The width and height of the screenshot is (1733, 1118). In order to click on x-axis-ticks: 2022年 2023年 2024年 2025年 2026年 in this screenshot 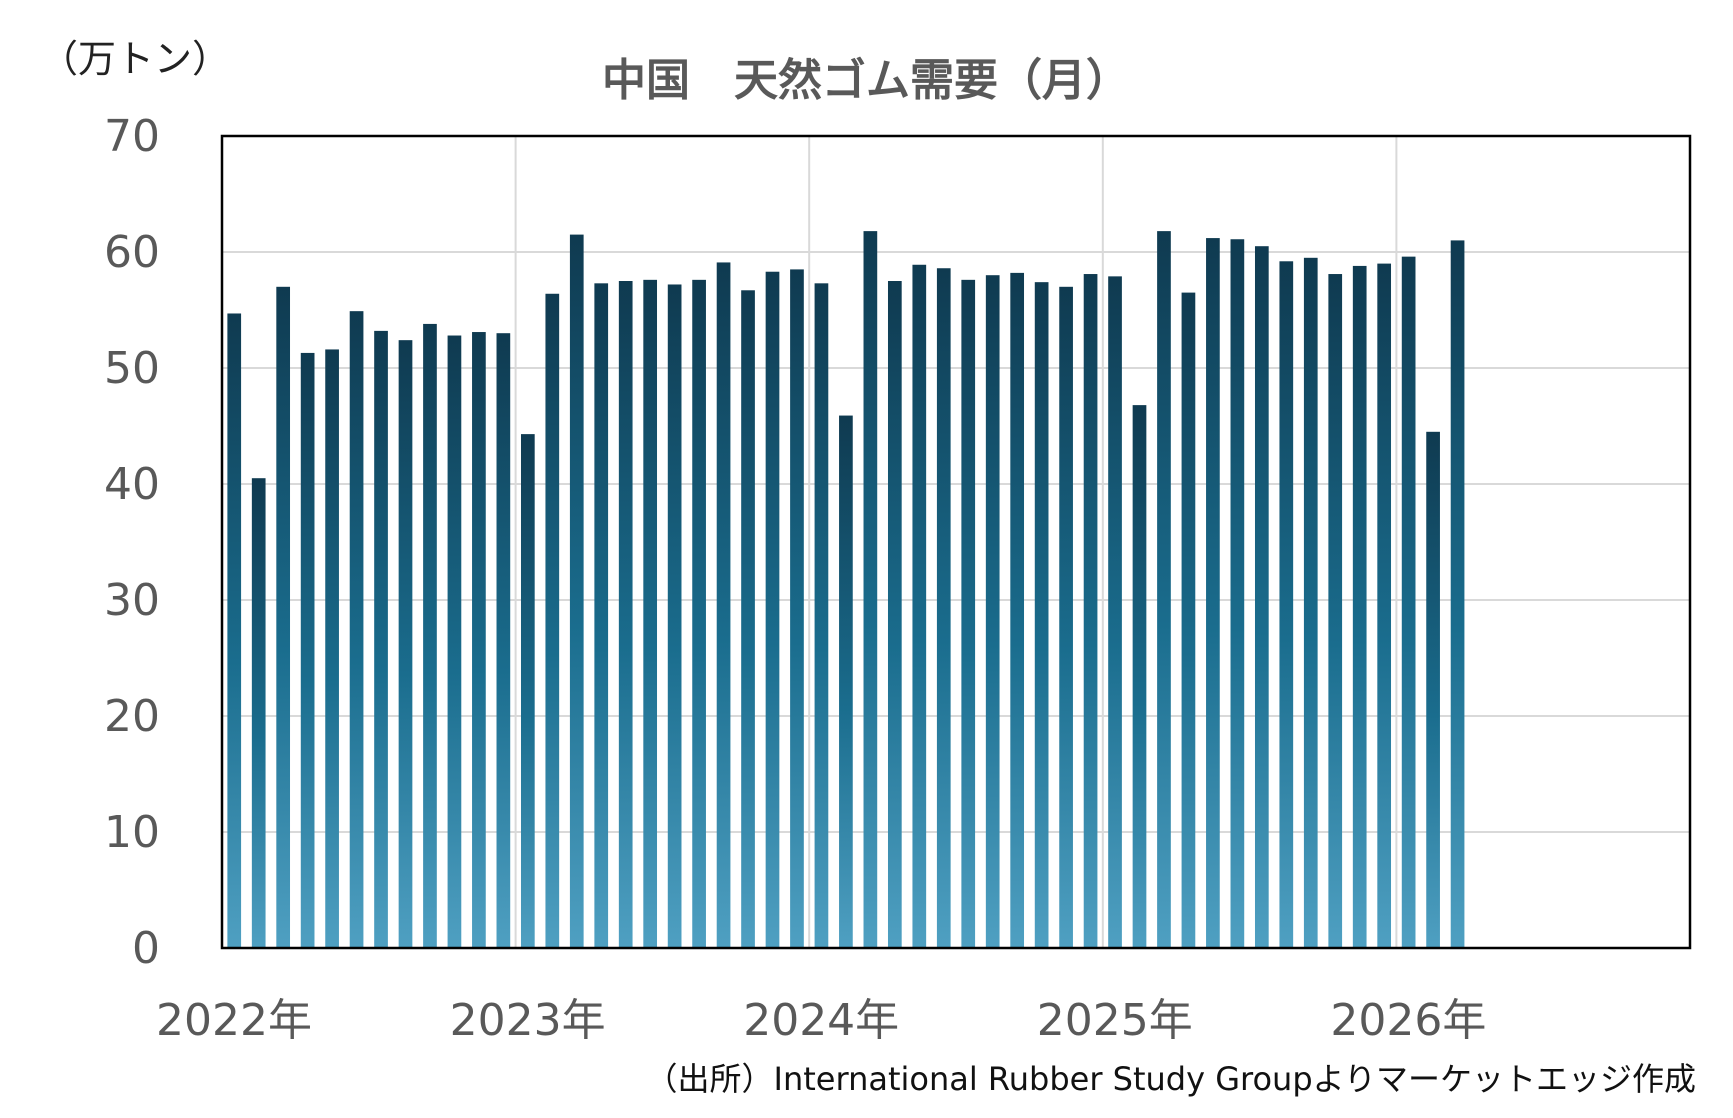, I will do `click(821, 1020)`.